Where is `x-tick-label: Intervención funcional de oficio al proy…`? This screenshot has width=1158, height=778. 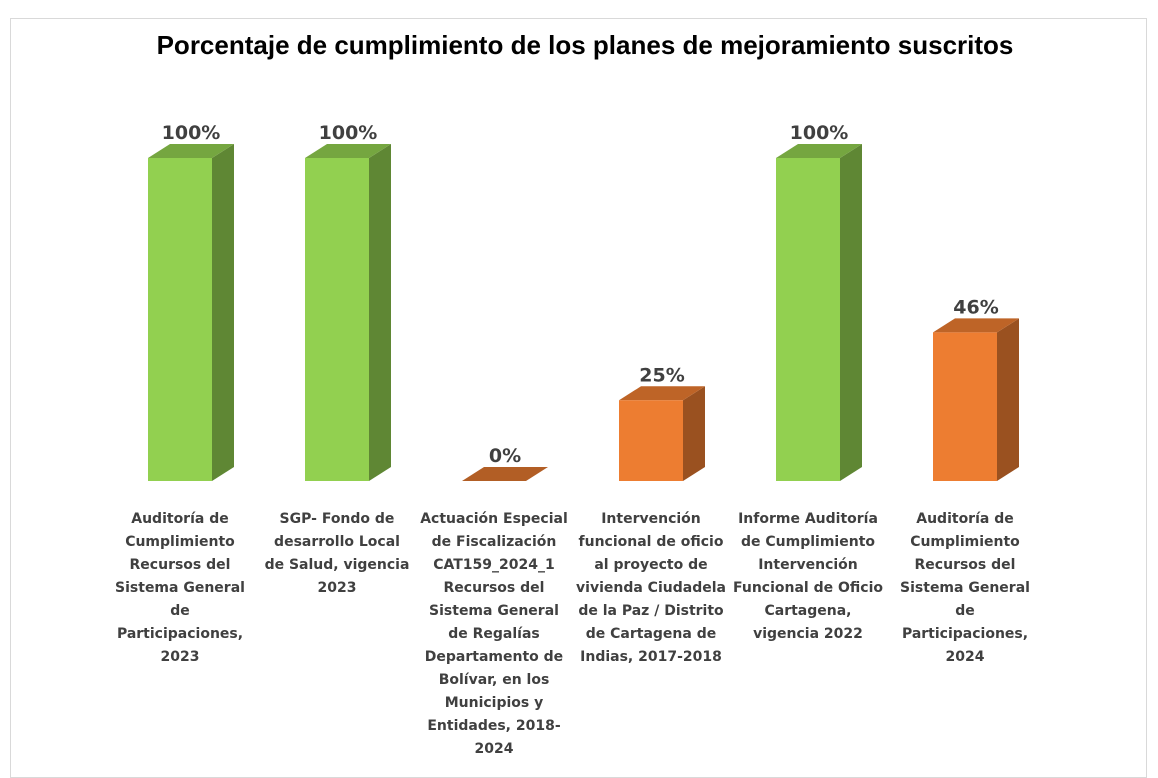
x-tick-label: Intervención funcional de oficio al proy… is located at coordinates (651, 588).